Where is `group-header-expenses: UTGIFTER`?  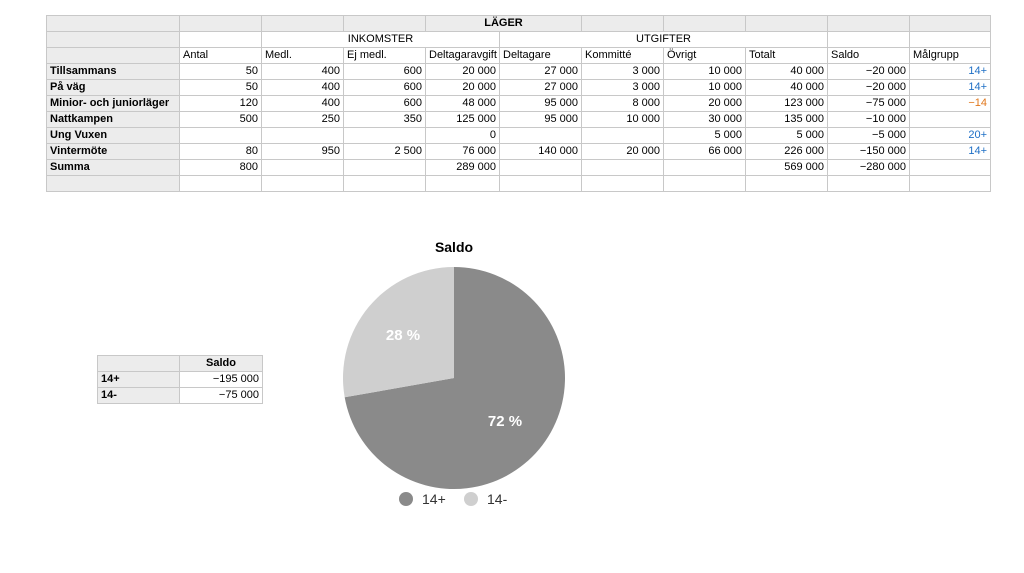 group-header-expenses: UTGIFTER is located at coordinates (663, 39).